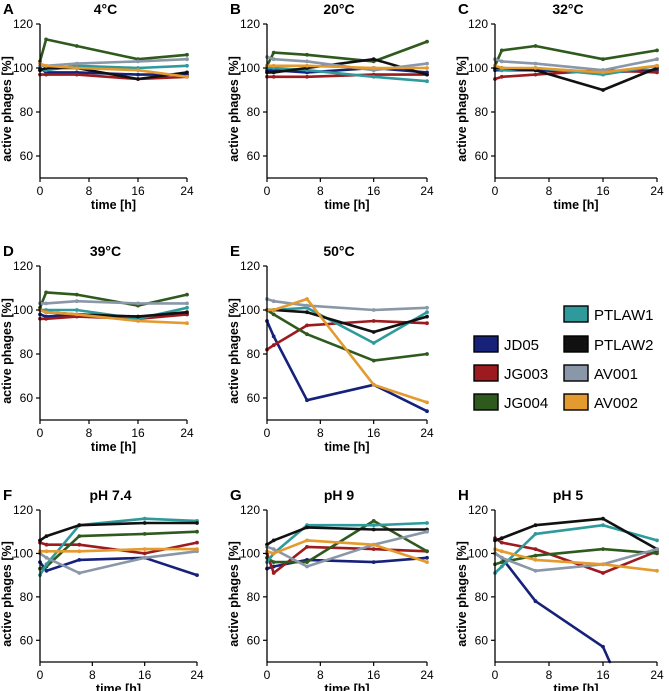  Describe the element at coordinates (568, 495) in the screenshot. I see `panel-title: pH 5` at that location.